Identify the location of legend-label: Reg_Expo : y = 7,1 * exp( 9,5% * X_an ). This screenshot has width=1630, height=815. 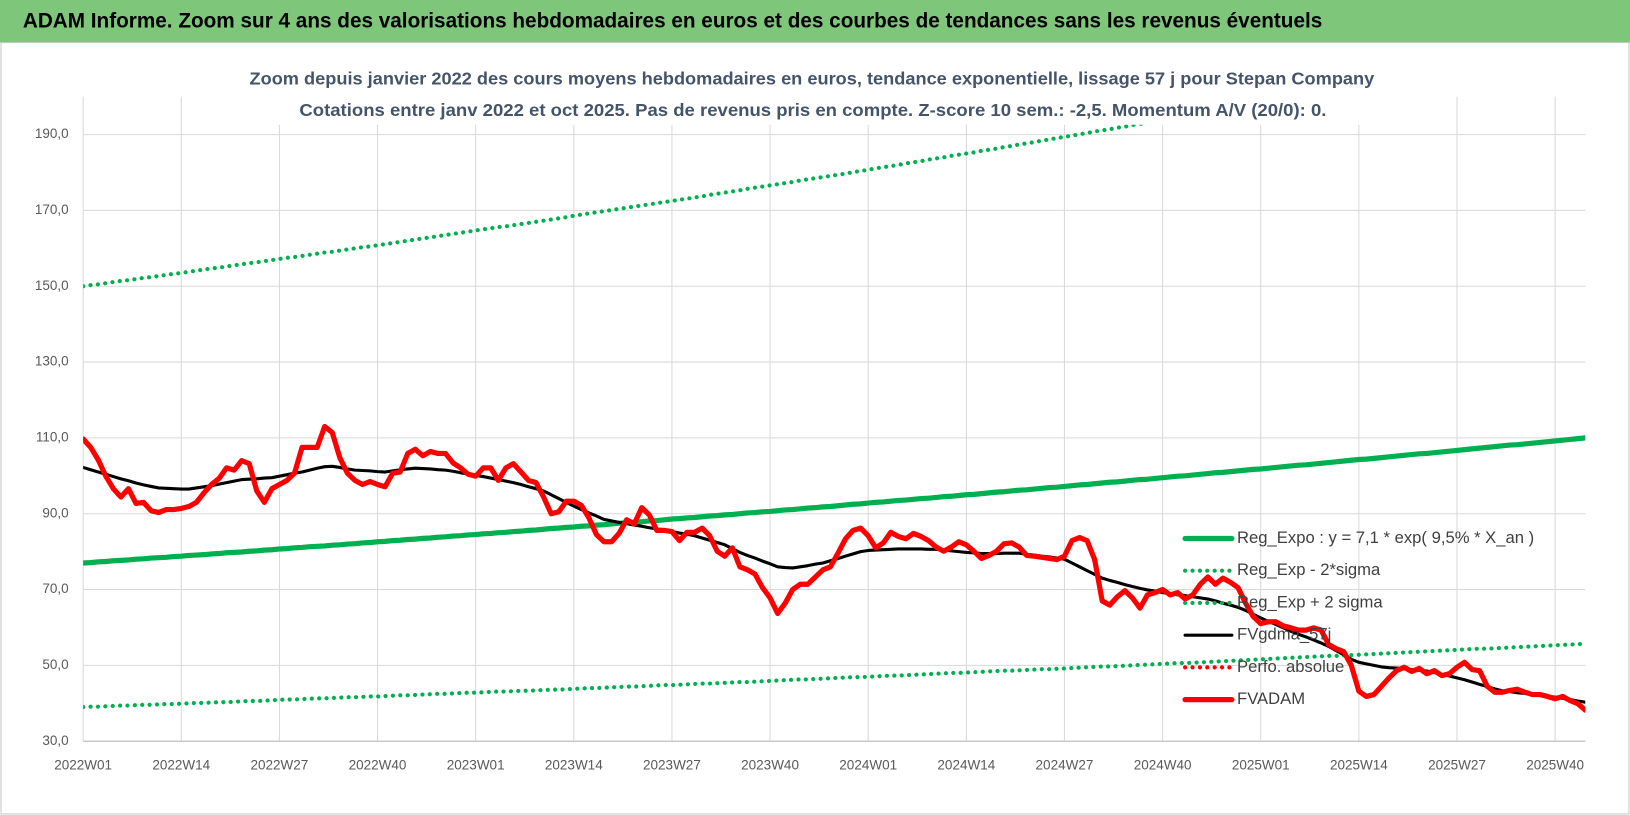
(1385, 537).